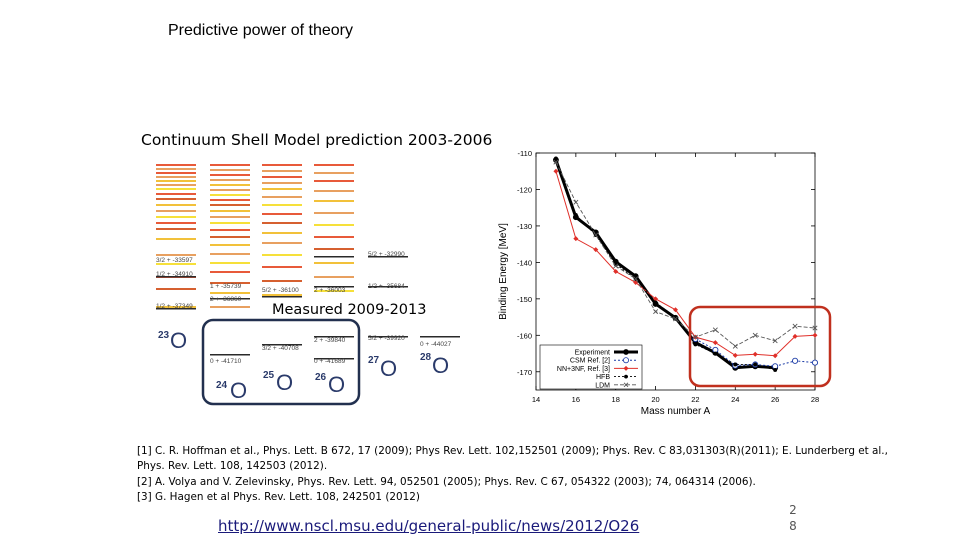 Image resolution: width=960 pixels, height=540 pixels. What do you see at coordinates (174, 306) in the screenshot?
I see `level-label: 1/2 + -37349` at bounding box center [174, 306].